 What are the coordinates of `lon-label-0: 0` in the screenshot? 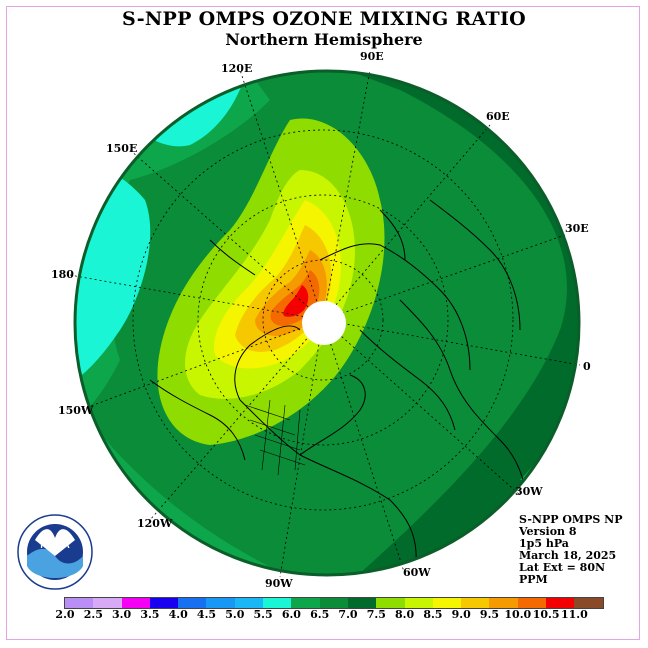 It's located at (587, 366).